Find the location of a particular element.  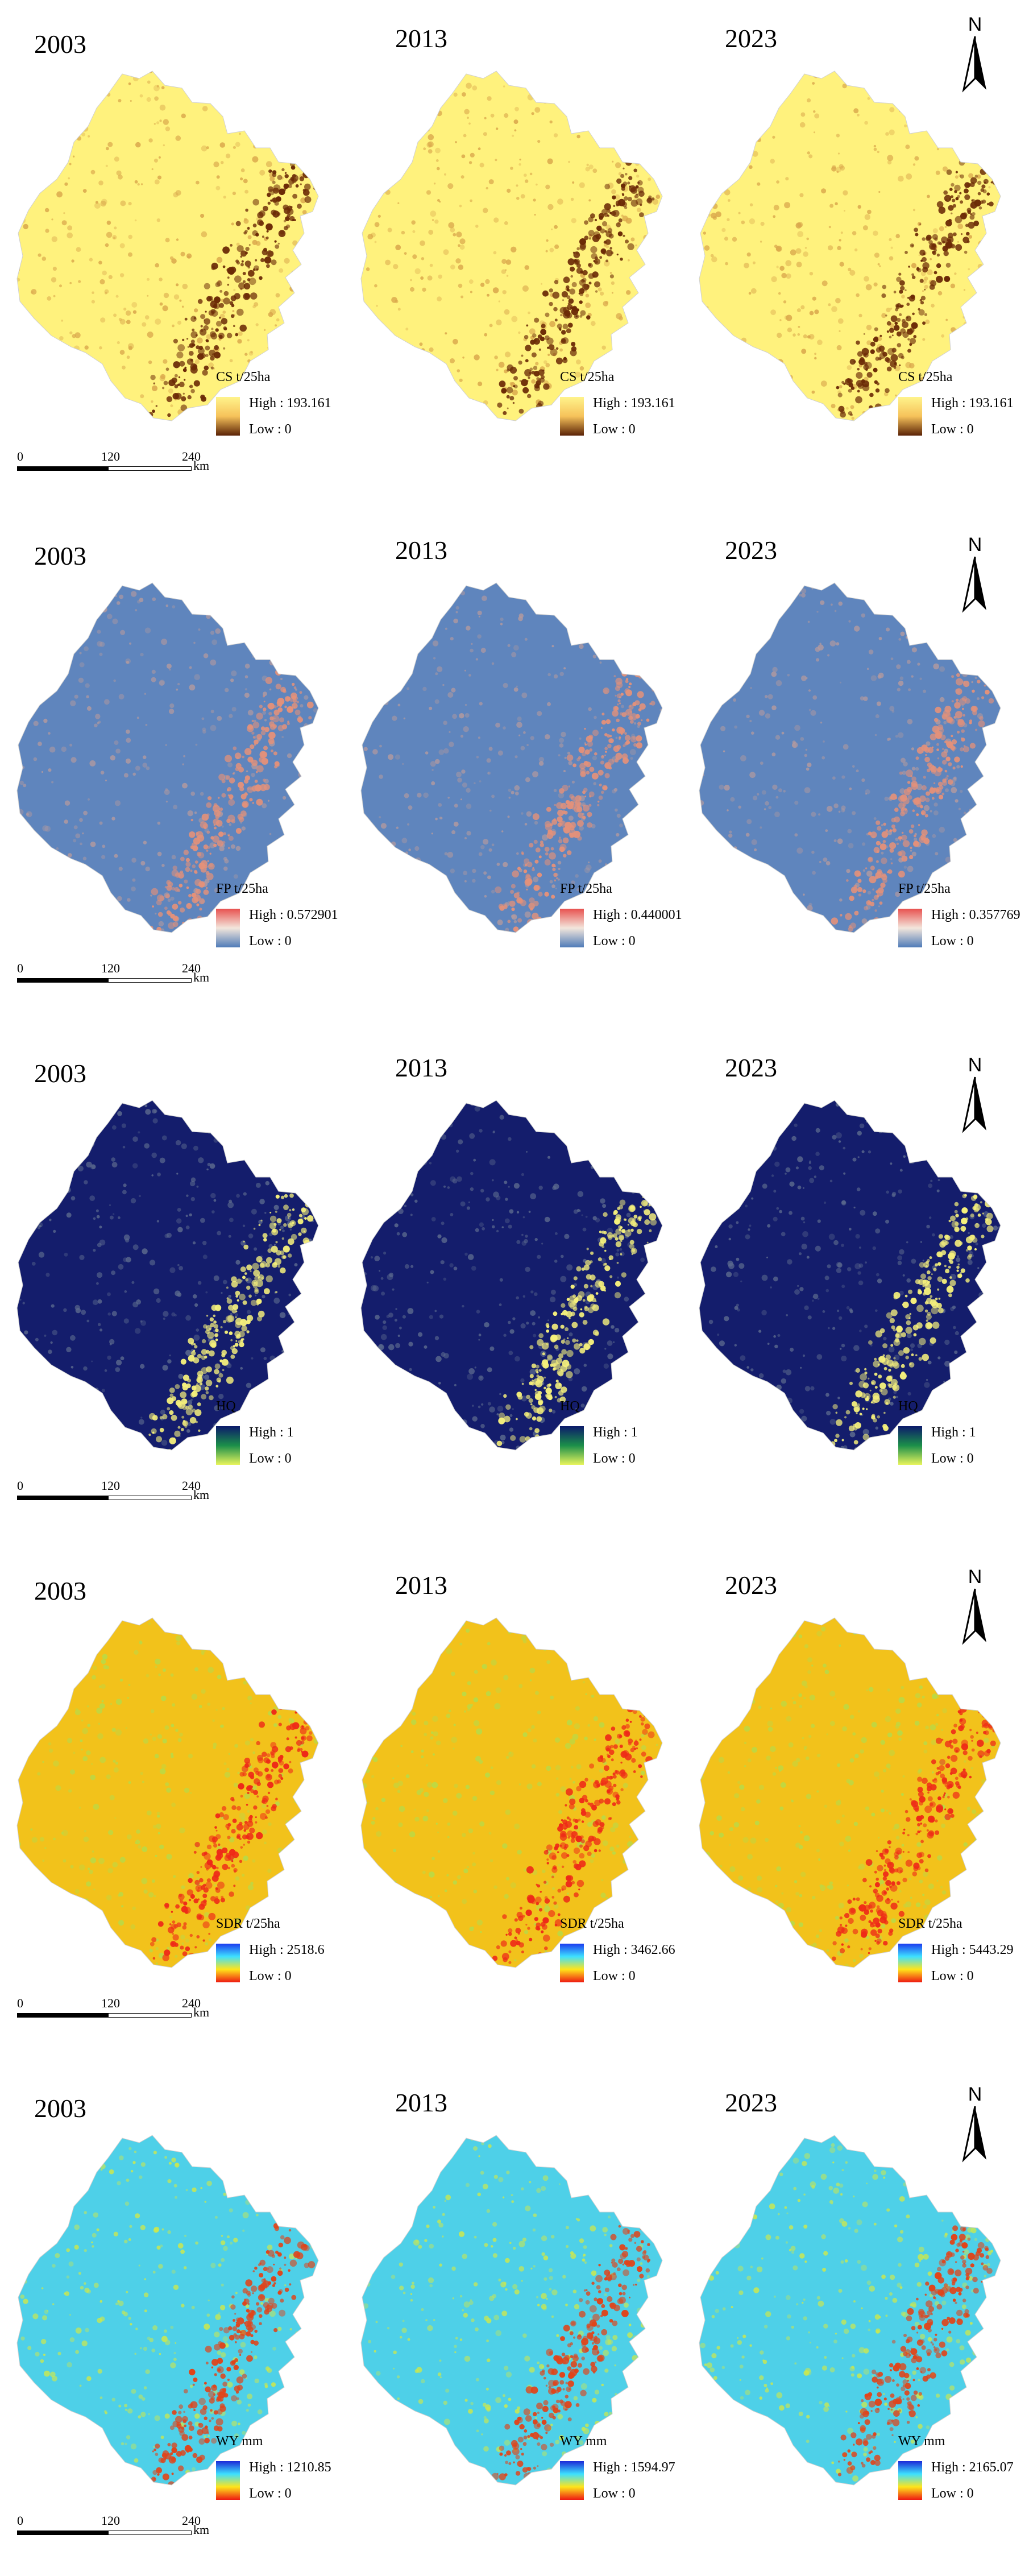

legend-high-value: High : 1 is located at coordinates (615, 1432).